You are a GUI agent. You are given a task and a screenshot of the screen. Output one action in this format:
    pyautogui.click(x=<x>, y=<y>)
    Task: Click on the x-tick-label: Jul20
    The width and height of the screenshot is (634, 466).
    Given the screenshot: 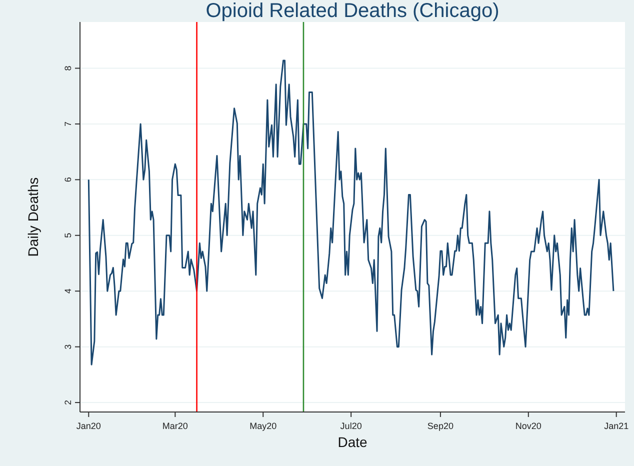 What is the action you would take?
    pyautogui.click(x=351, y=426)
    